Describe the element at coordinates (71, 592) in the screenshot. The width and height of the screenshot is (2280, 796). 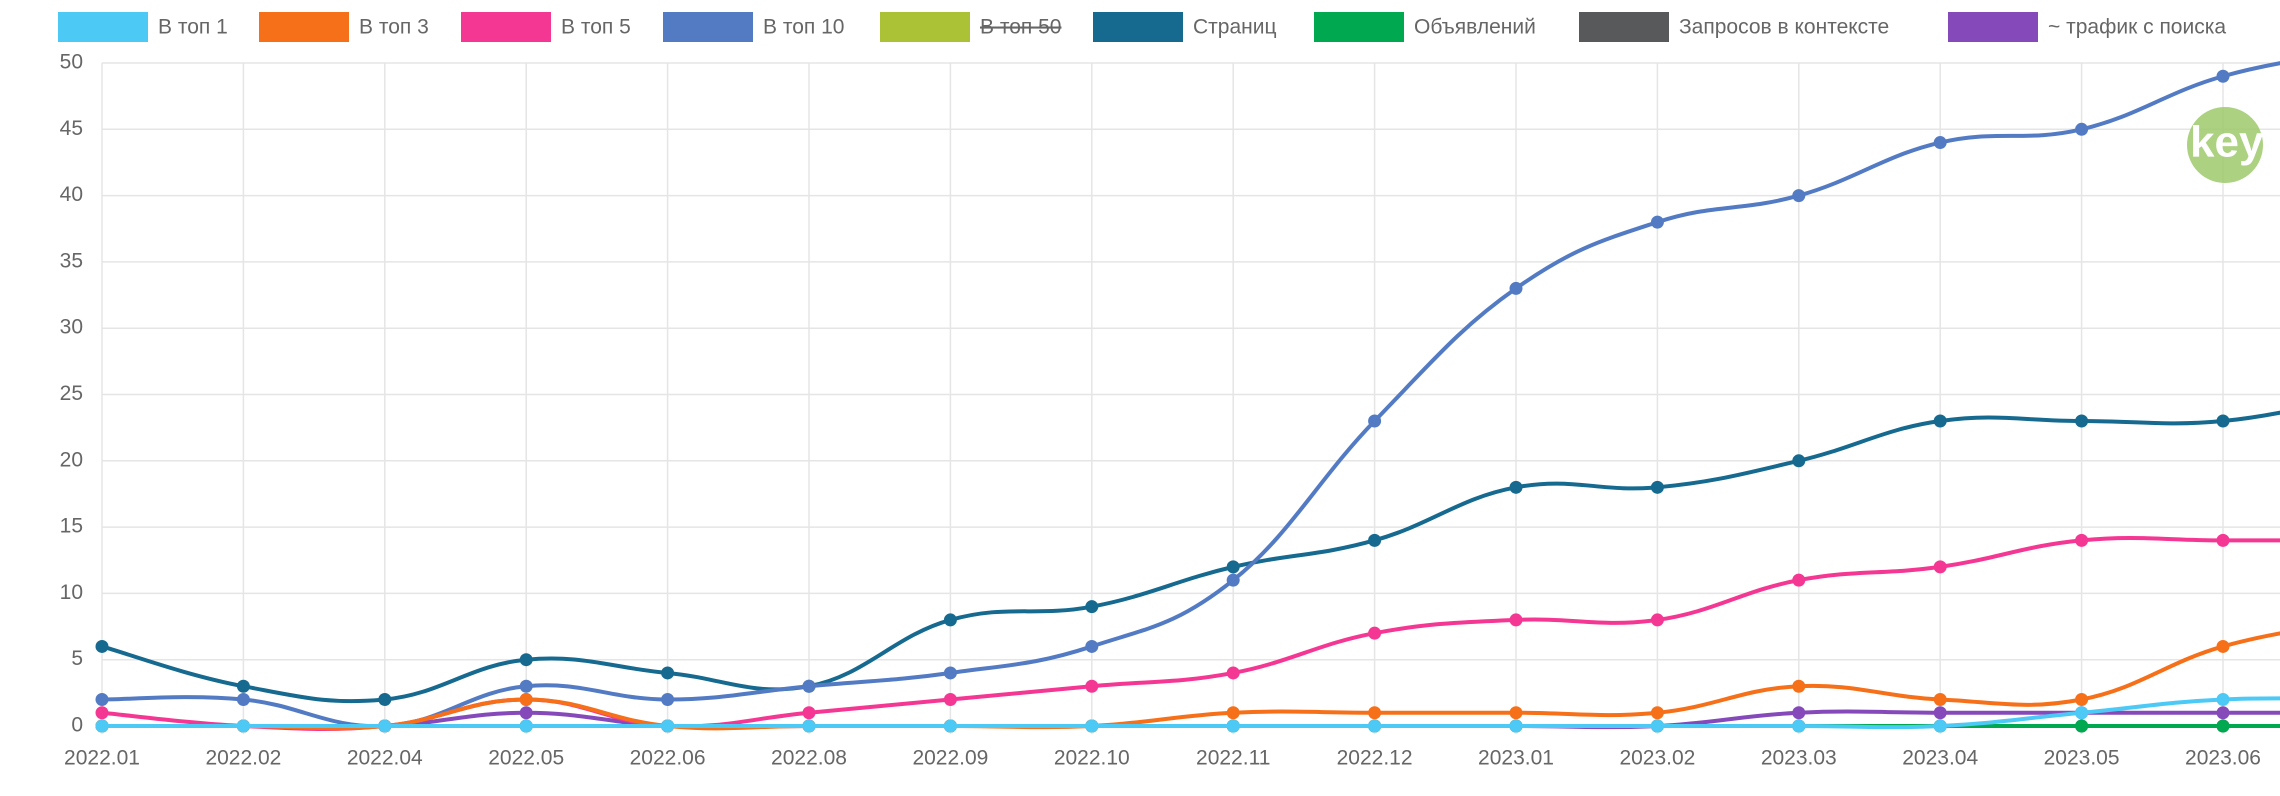
I see `y-tick-label: 10` at that location.